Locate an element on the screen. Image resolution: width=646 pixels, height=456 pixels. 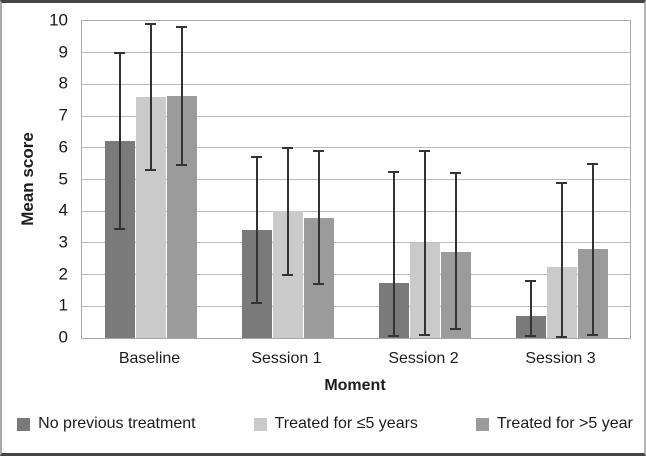
y-tick-label-5: 5 is located at coordinates (63, 178).